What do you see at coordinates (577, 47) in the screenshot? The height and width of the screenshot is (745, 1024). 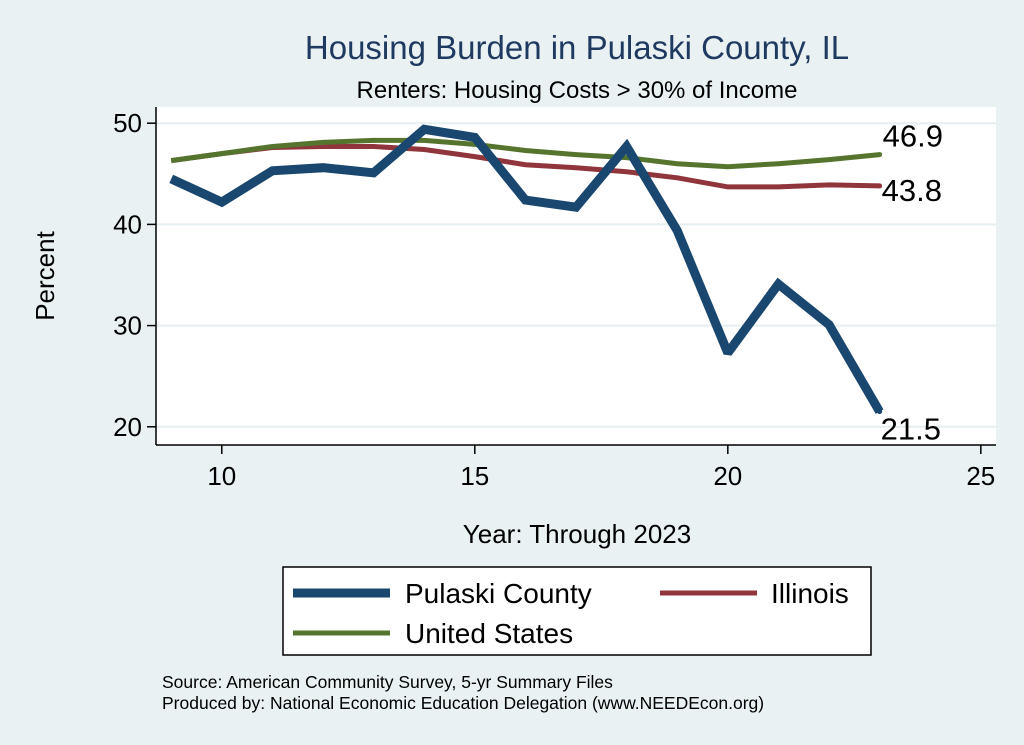 I see `chart-title: Housing Burden in Pulaski County, IL` at bounding box center [577, 47].